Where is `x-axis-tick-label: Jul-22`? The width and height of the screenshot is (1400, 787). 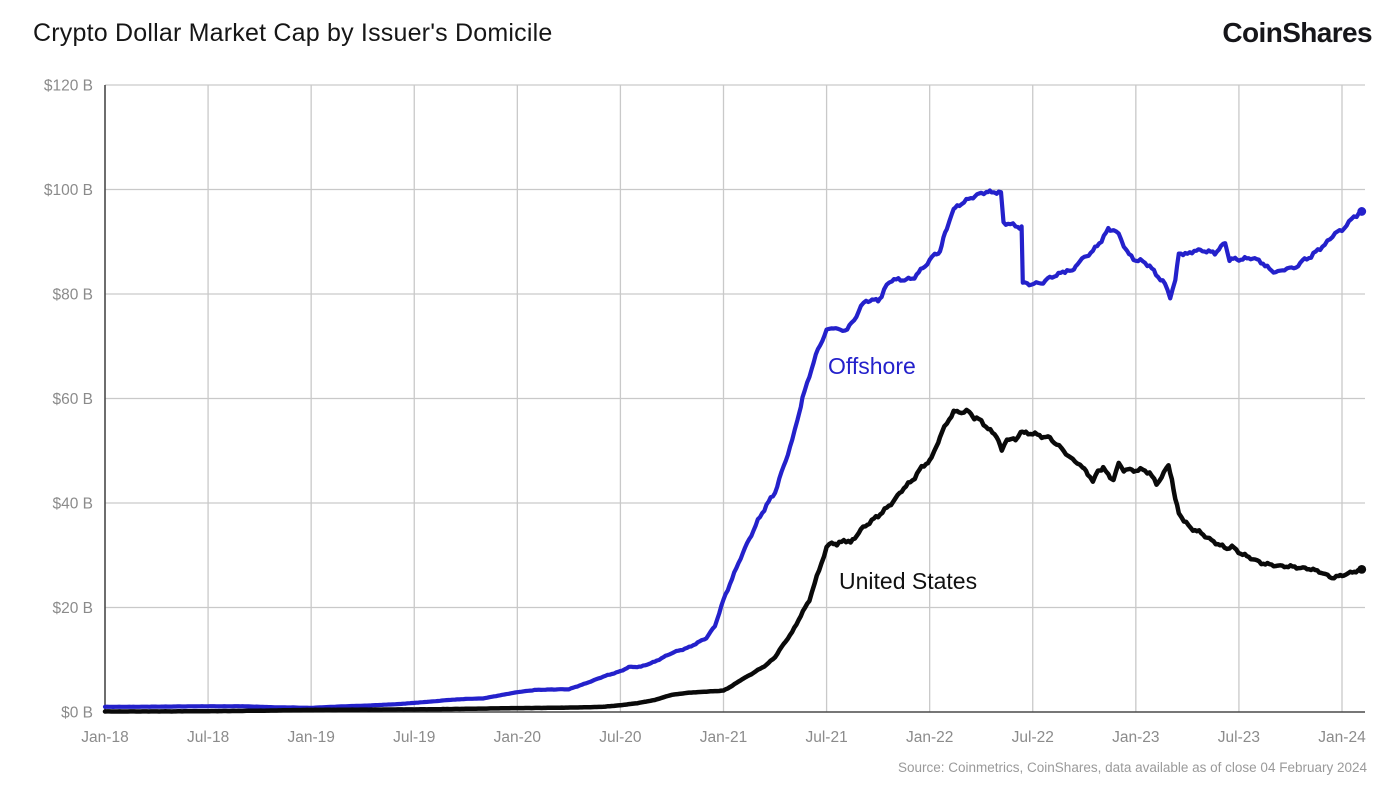
x-axis-tick-label: Jul-22 is located at coordinates (1033, 737).